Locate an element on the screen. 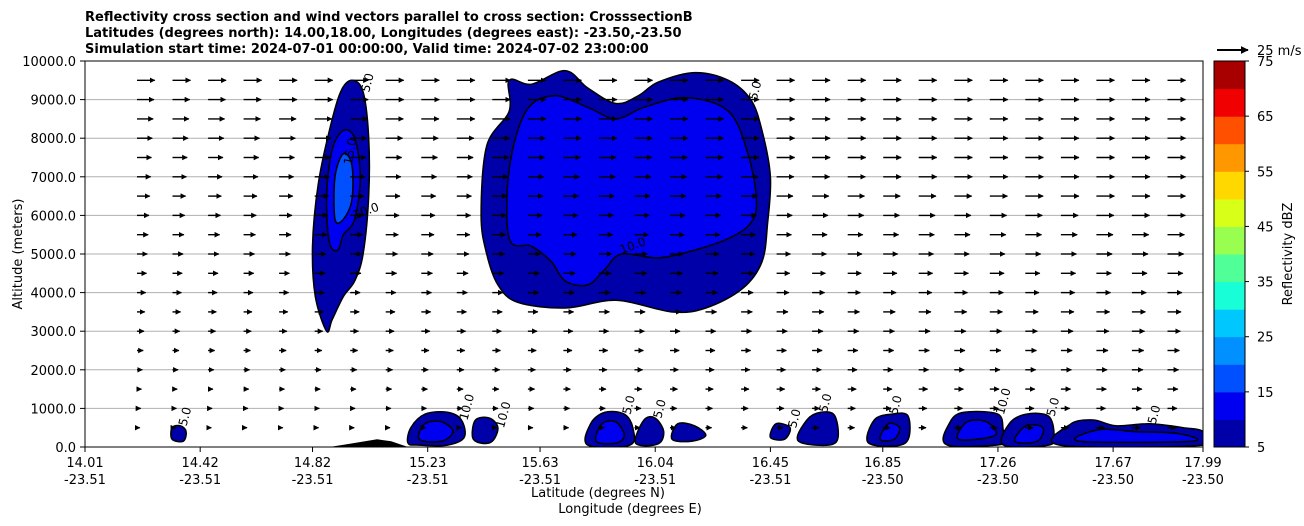 Image resolution: width=1304 pixels, height=526 pixels. y-tick-label-3: 3000.0 is located at coordinates (54, 332).